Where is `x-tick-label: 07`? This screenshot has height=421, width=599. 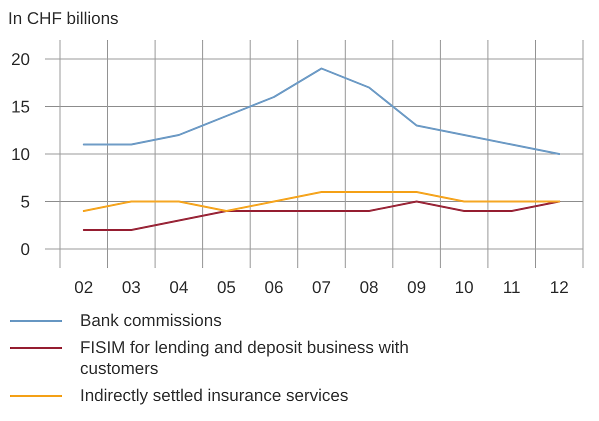 x-tick-label: 07 is located at coordinates (321, 287).